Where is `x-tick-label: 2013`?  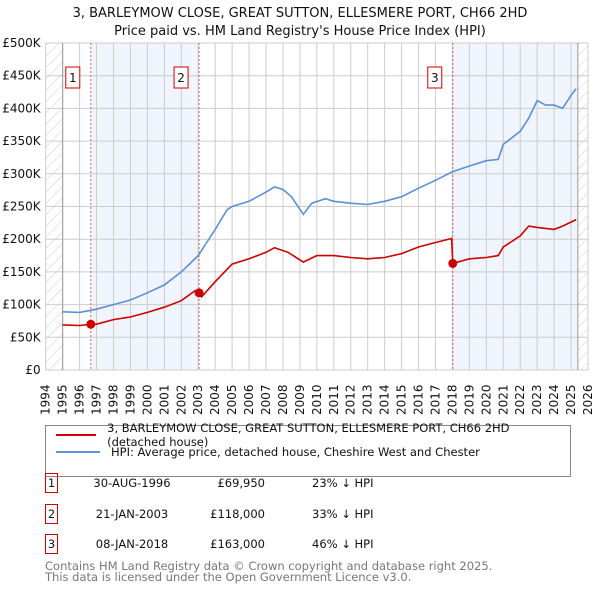
x-tick-label: 2013 is located at coordinates (368, 399).